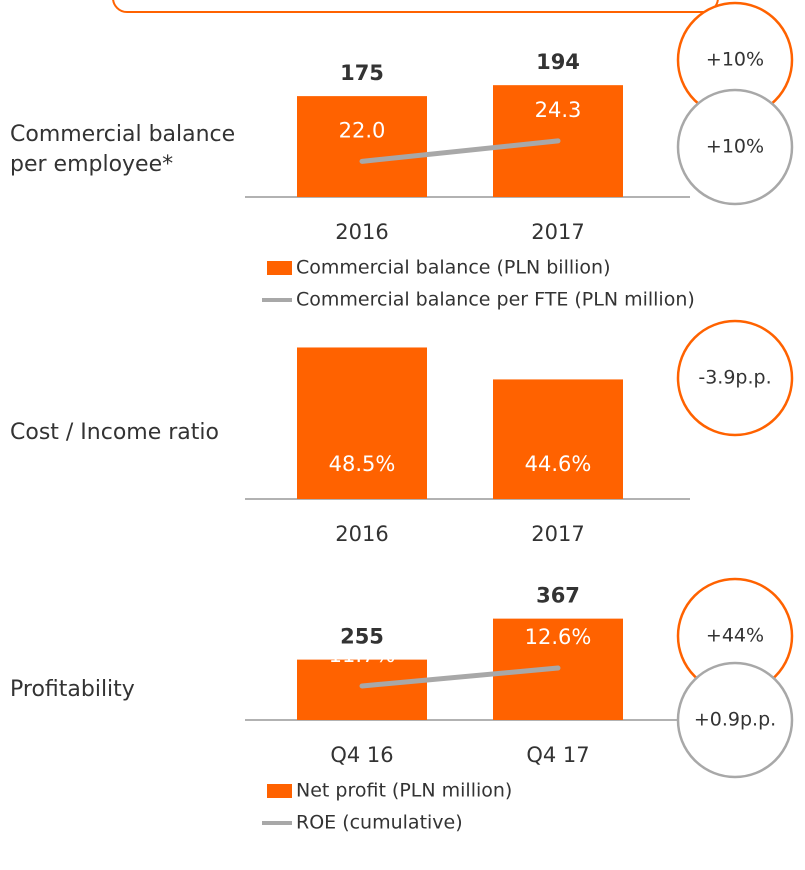 This screenshot has width=805, height=870. Describe the element at coordinates (735, 636) in the screenshot. I see `annotation-text: +44%` at that location.